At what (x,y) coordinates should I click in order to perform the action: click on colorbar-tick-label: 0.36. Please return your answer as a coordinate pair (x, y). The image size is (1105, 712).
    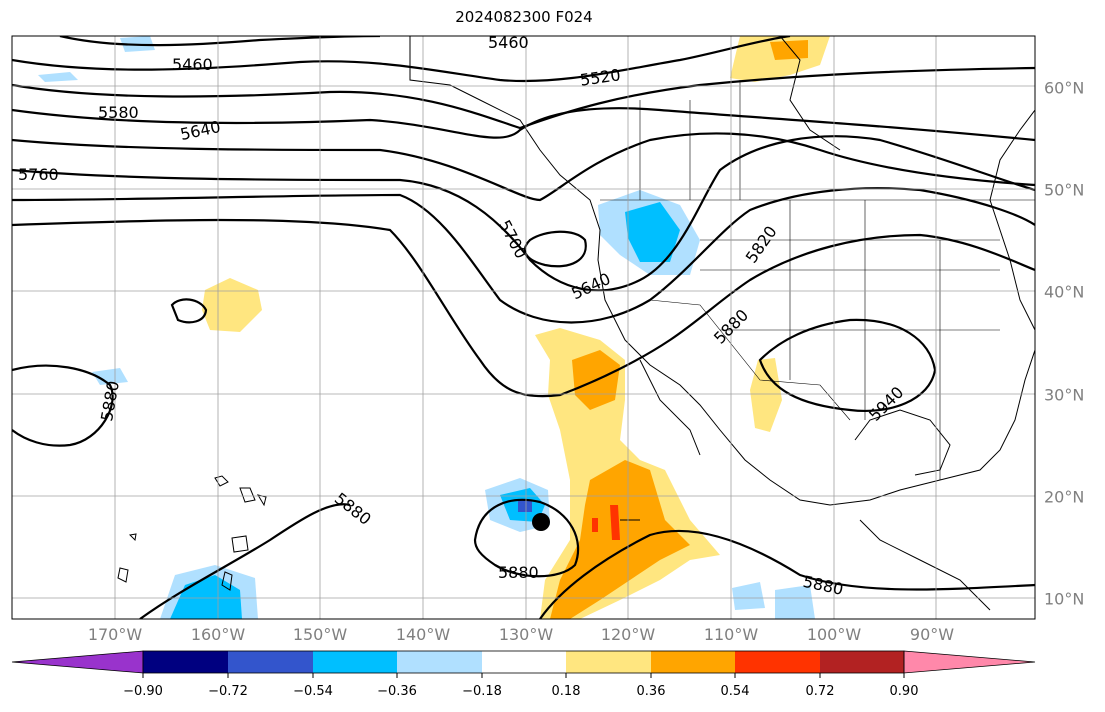
    Looking at the image, I should click on (651, 691).